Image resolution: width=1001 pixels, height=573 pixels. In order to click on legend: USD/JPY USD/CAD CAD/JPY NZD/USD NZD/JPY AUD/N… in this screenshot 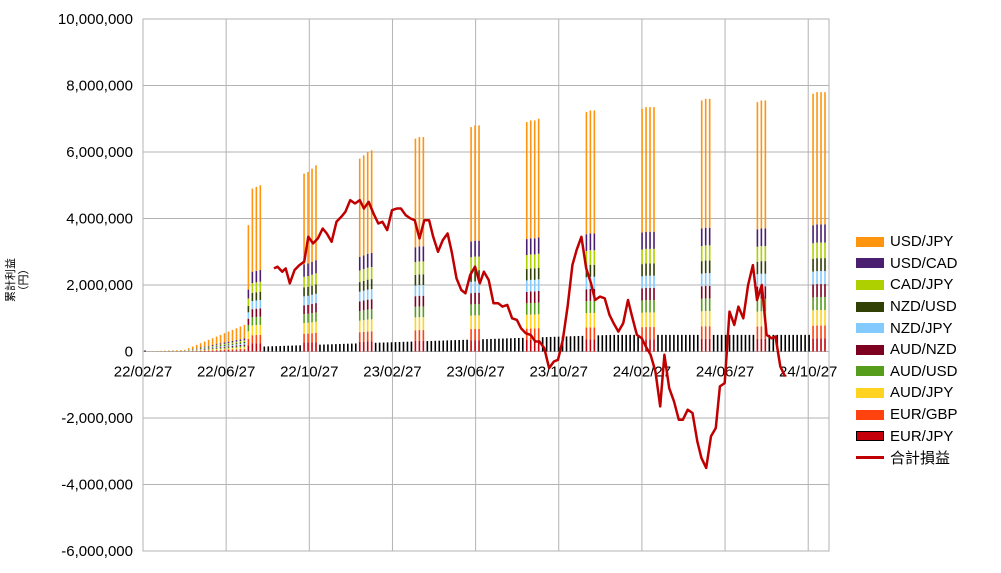, I will do `click(907, 350)`.